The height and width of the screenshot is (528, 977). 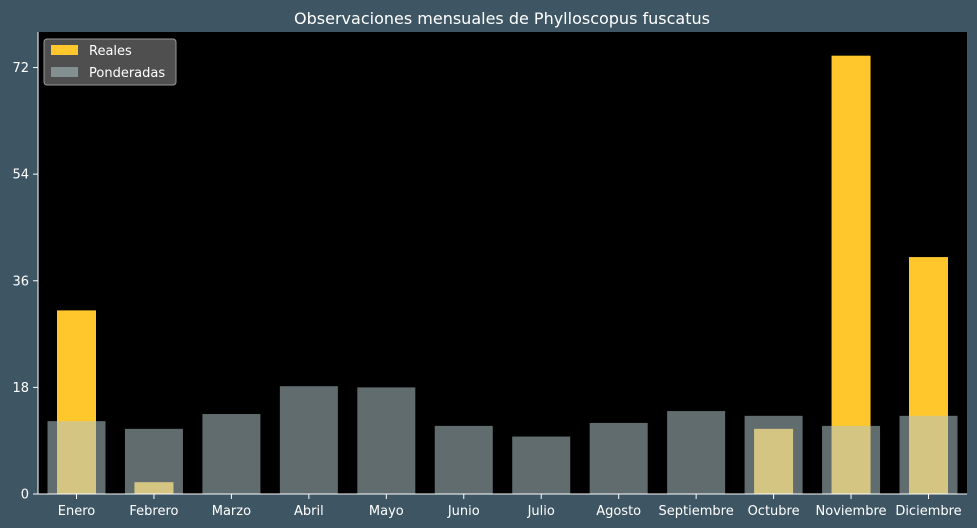 I want to click on x-tick-label: Octubre, so click(x=774, y=511).